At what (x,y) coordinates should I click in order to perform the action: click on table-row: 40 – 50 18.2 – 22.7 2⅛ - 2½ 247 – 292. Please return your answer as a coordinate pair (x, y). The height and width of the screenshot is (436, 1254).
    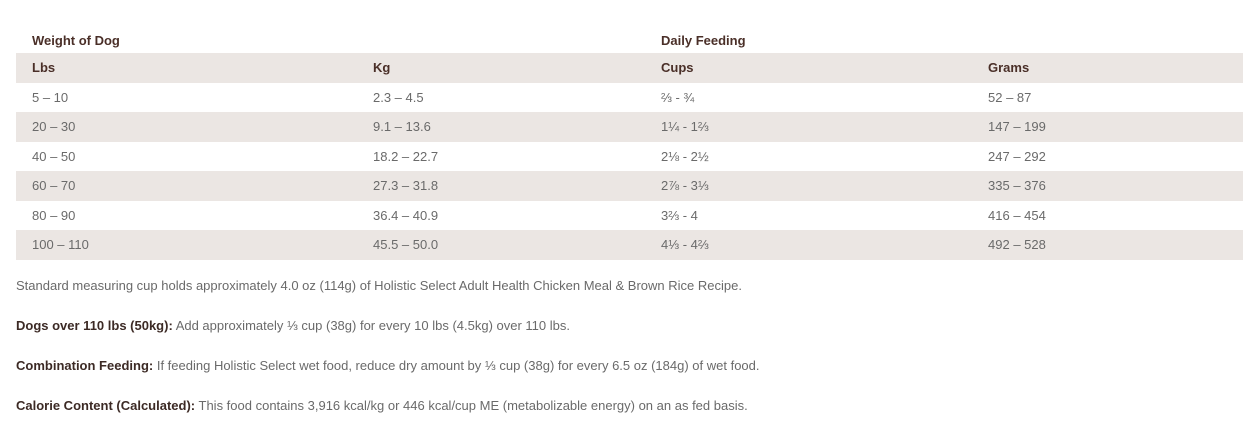
    Looking at the image, I should click on (629, 157).